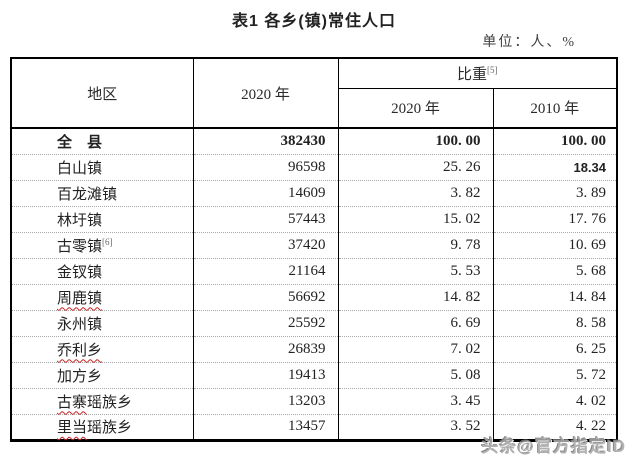  I want to click on table-row: 永州镇 25592 6. 69 8. 58, so click(314, 322).